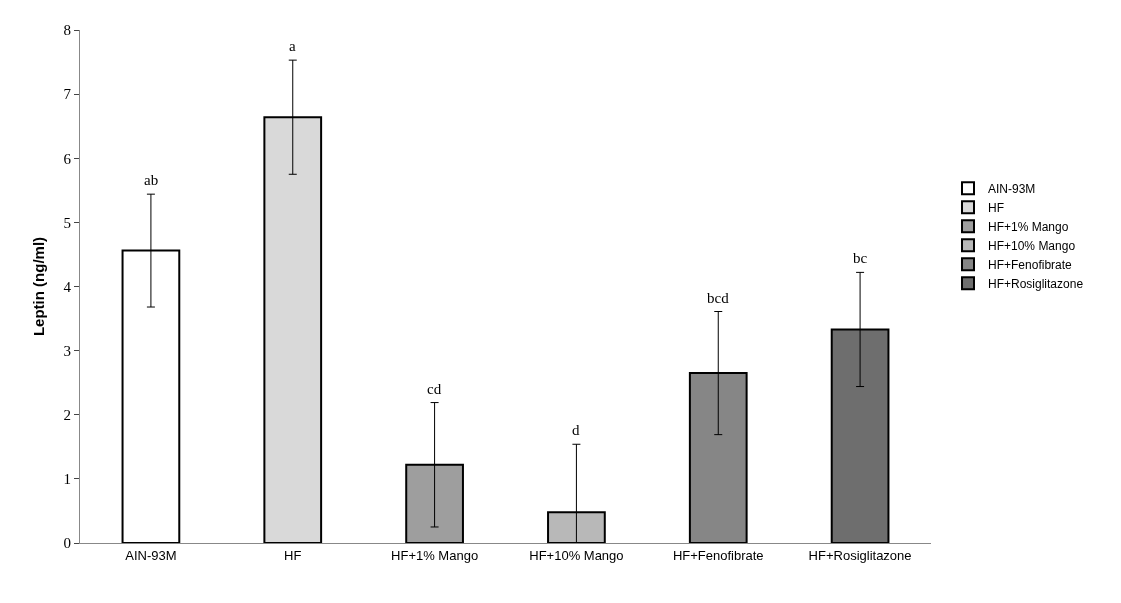  What do you see at coordinates (435, 555) in the screenshot?
I see `x-tick-label: HF+1% Mango` at bounding box center [435, 555].